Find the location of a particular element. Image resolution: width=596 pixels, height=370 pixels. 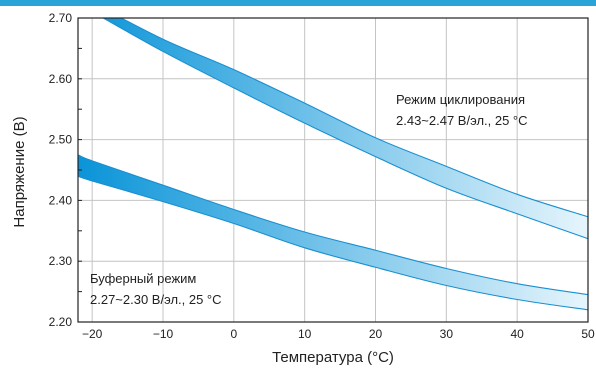

y-tick-label: 2.50 is located at coordinates (61, 140).